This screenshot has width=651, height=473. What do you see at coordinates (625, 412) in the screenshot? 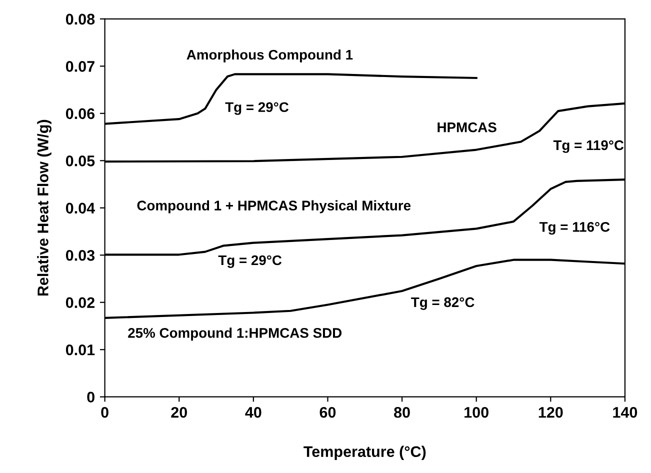
I see `x-tick-label: 140` at bounding box center [625, 412].